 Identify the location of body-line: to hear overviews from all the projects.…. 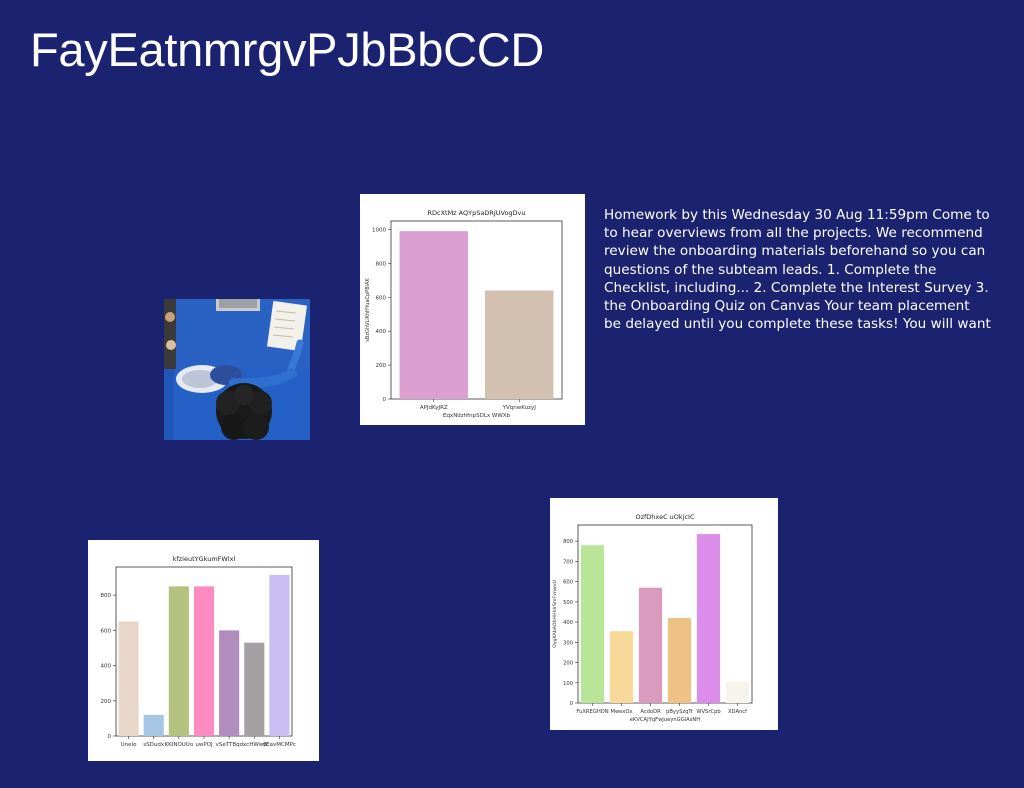
(793, 233).